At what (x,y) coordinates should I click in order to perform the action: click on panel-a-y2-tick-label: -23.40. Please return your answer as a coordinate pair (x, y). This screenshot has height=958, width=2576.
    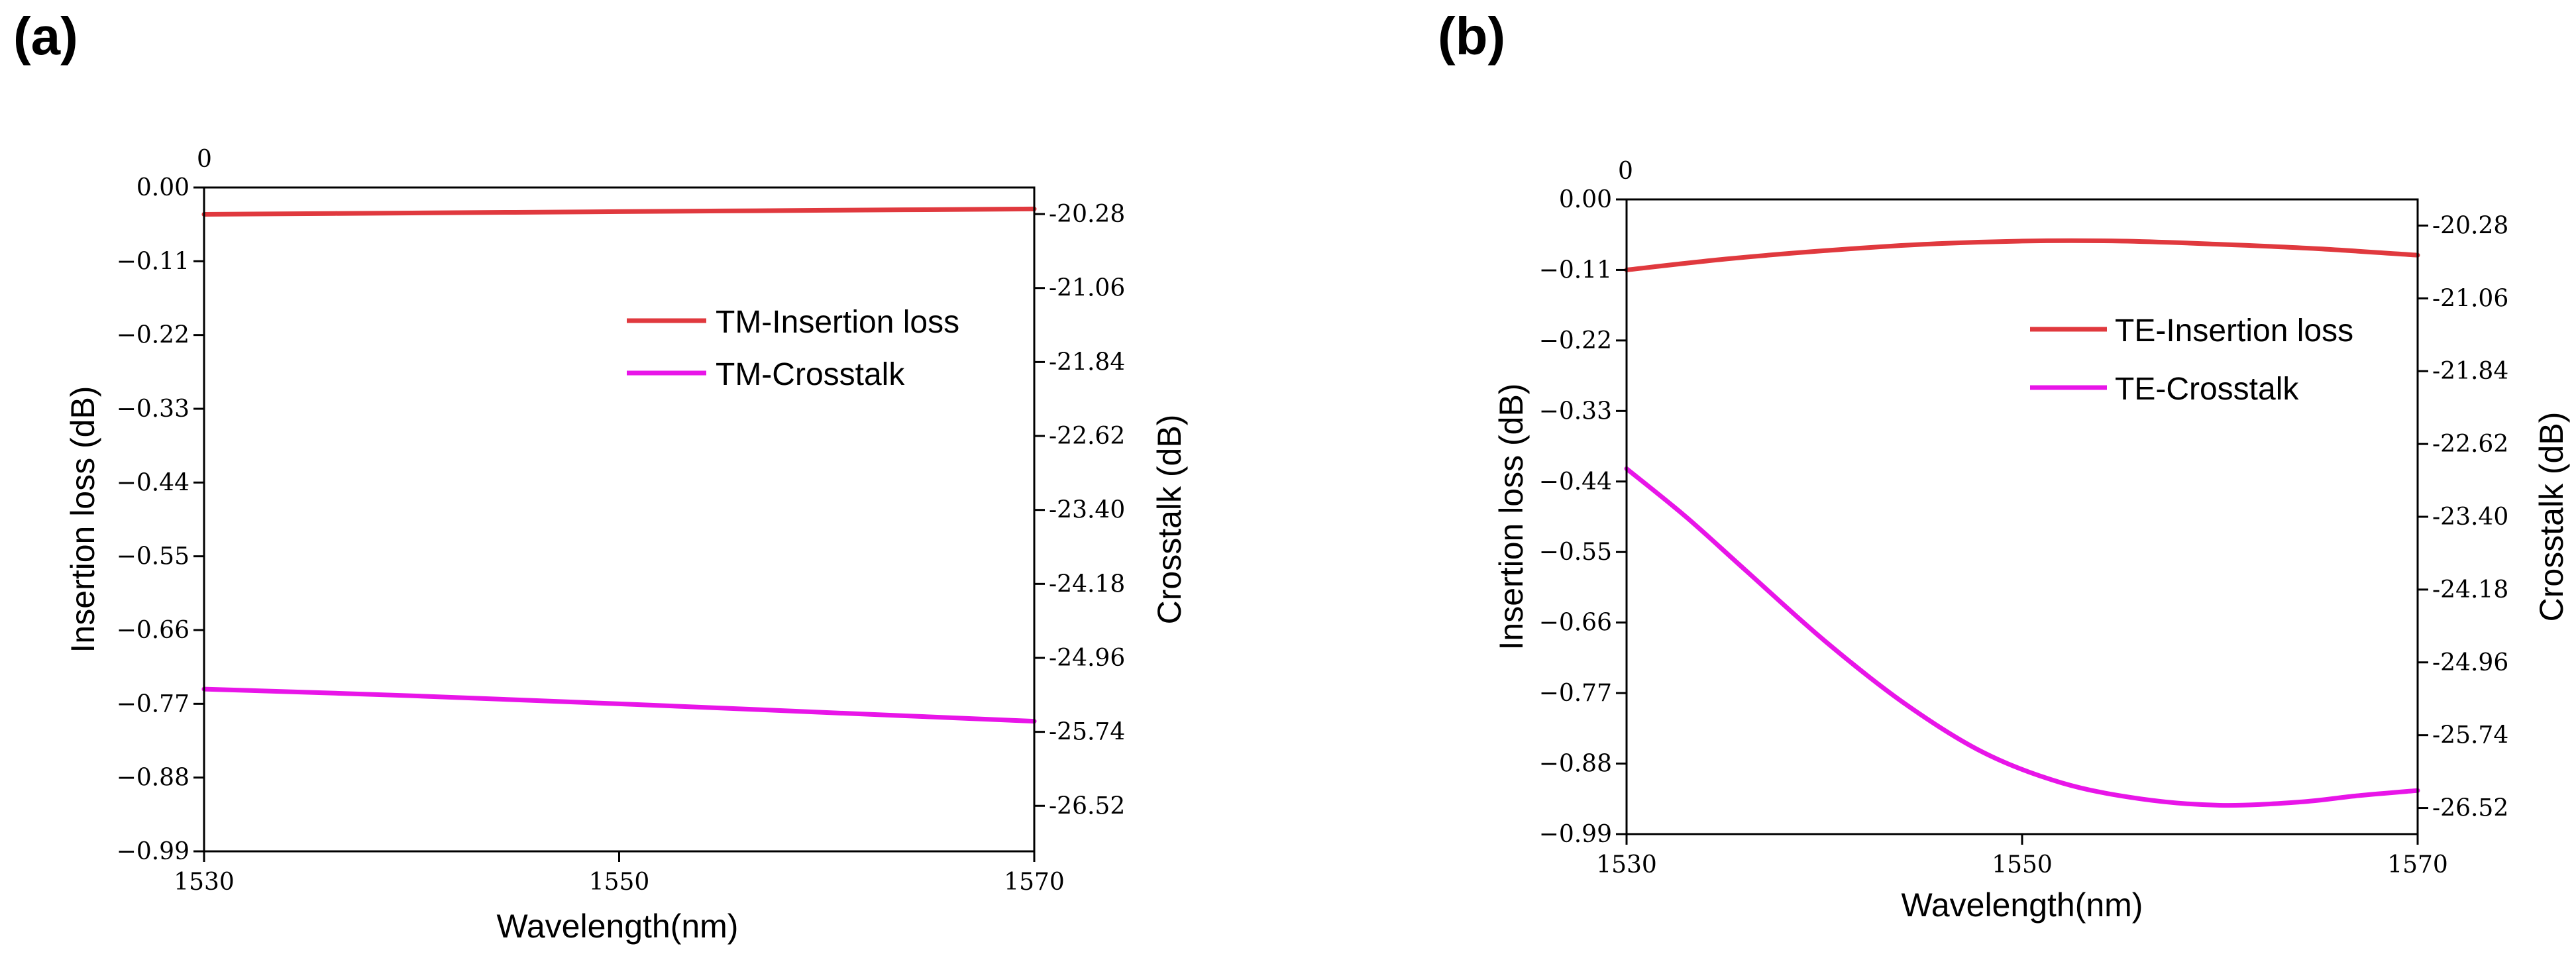
    Looking at the image, I should click on (1087, 510).